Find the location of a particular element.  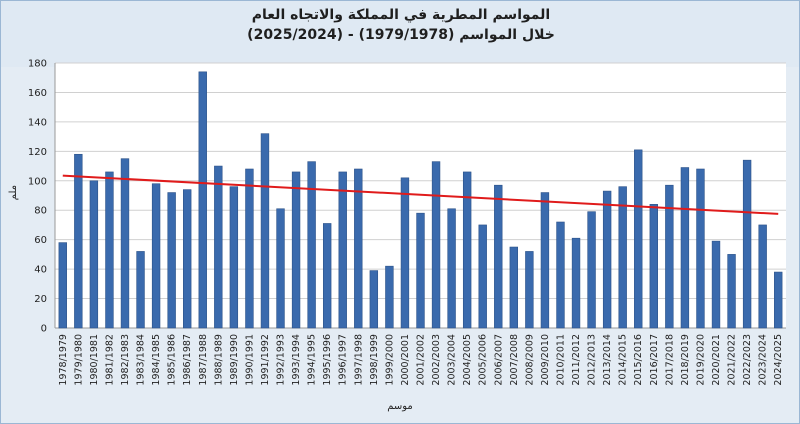

x-tick-label: 1988/1989 is located at coordinates (218, 360).